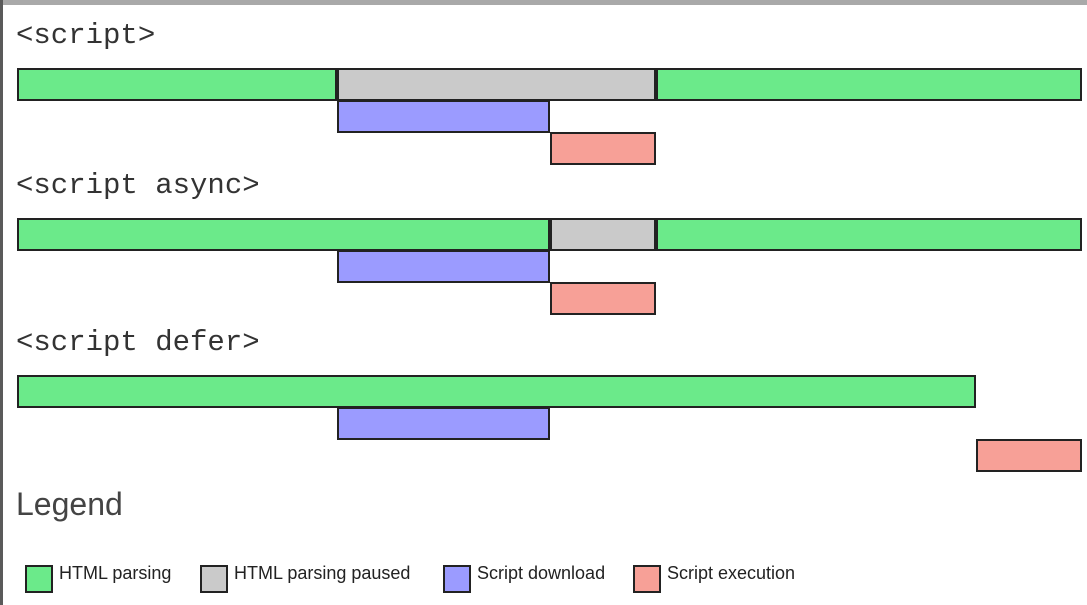 The image size is (1087, 605). I want to click on legend-swatch-script-execution, so click(647, 579).